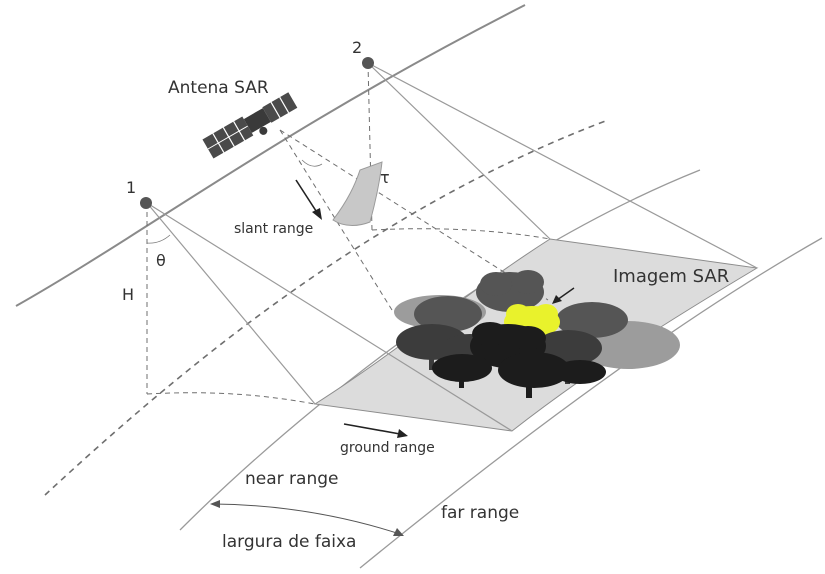  I want to click on theta-arc, so click(158, 239).